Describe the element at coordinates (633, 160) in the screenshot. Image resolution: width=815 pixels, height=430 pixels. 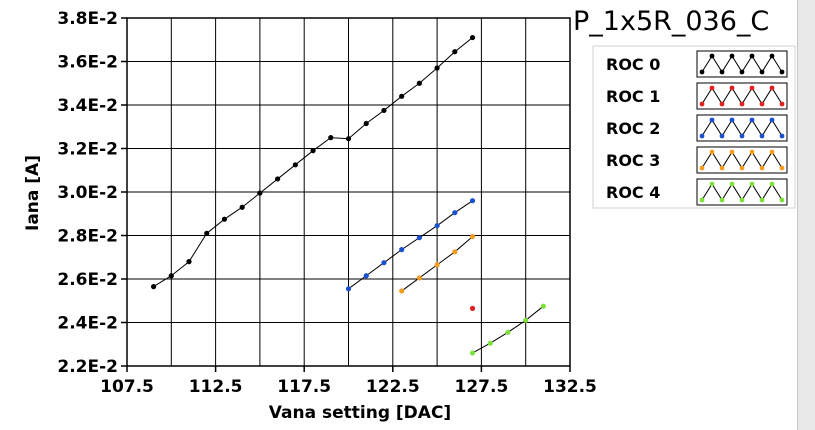
I see `legend-label: ROC 3` at that location.